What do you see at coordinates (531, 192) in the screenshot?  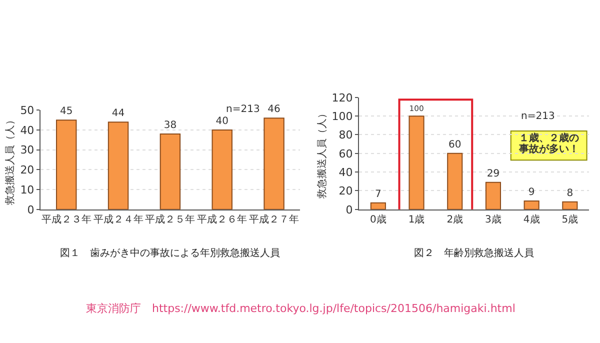 I see `data-label: 9` at bounding box center [531, 192].